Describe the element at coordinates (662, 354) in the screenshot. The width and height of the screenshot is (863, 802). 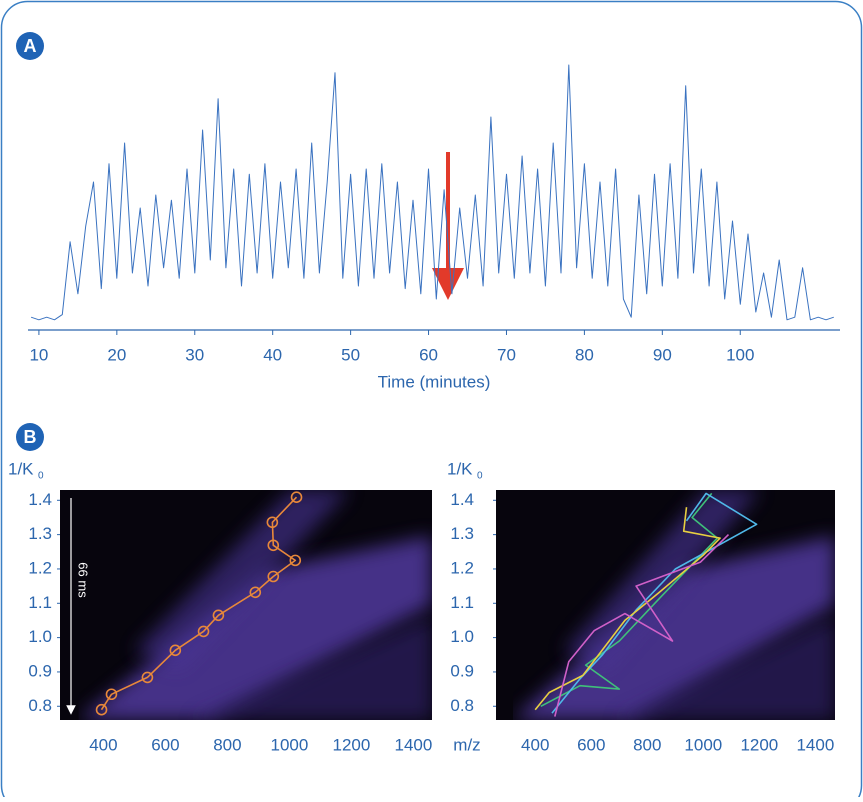
I see `x-tick-label: 90` at that location.